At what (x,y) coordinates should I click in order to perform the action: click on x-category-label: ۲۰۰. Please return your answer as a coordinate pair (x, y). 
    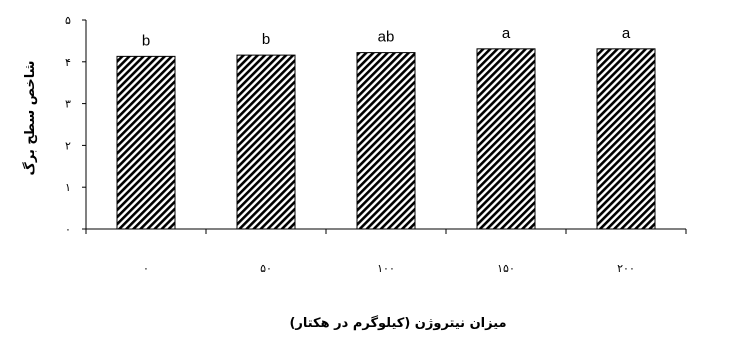
    Looking at the image, I should click on (626, 268).